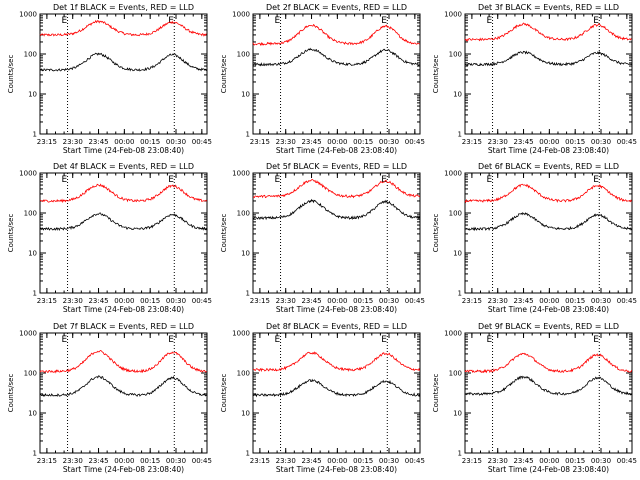  What do you see at coordinates (336, 166) in the screenshot?
I see `panel-title: Det 5f BLACK = Events, RED = LLD` at bounding box center [336, 166].